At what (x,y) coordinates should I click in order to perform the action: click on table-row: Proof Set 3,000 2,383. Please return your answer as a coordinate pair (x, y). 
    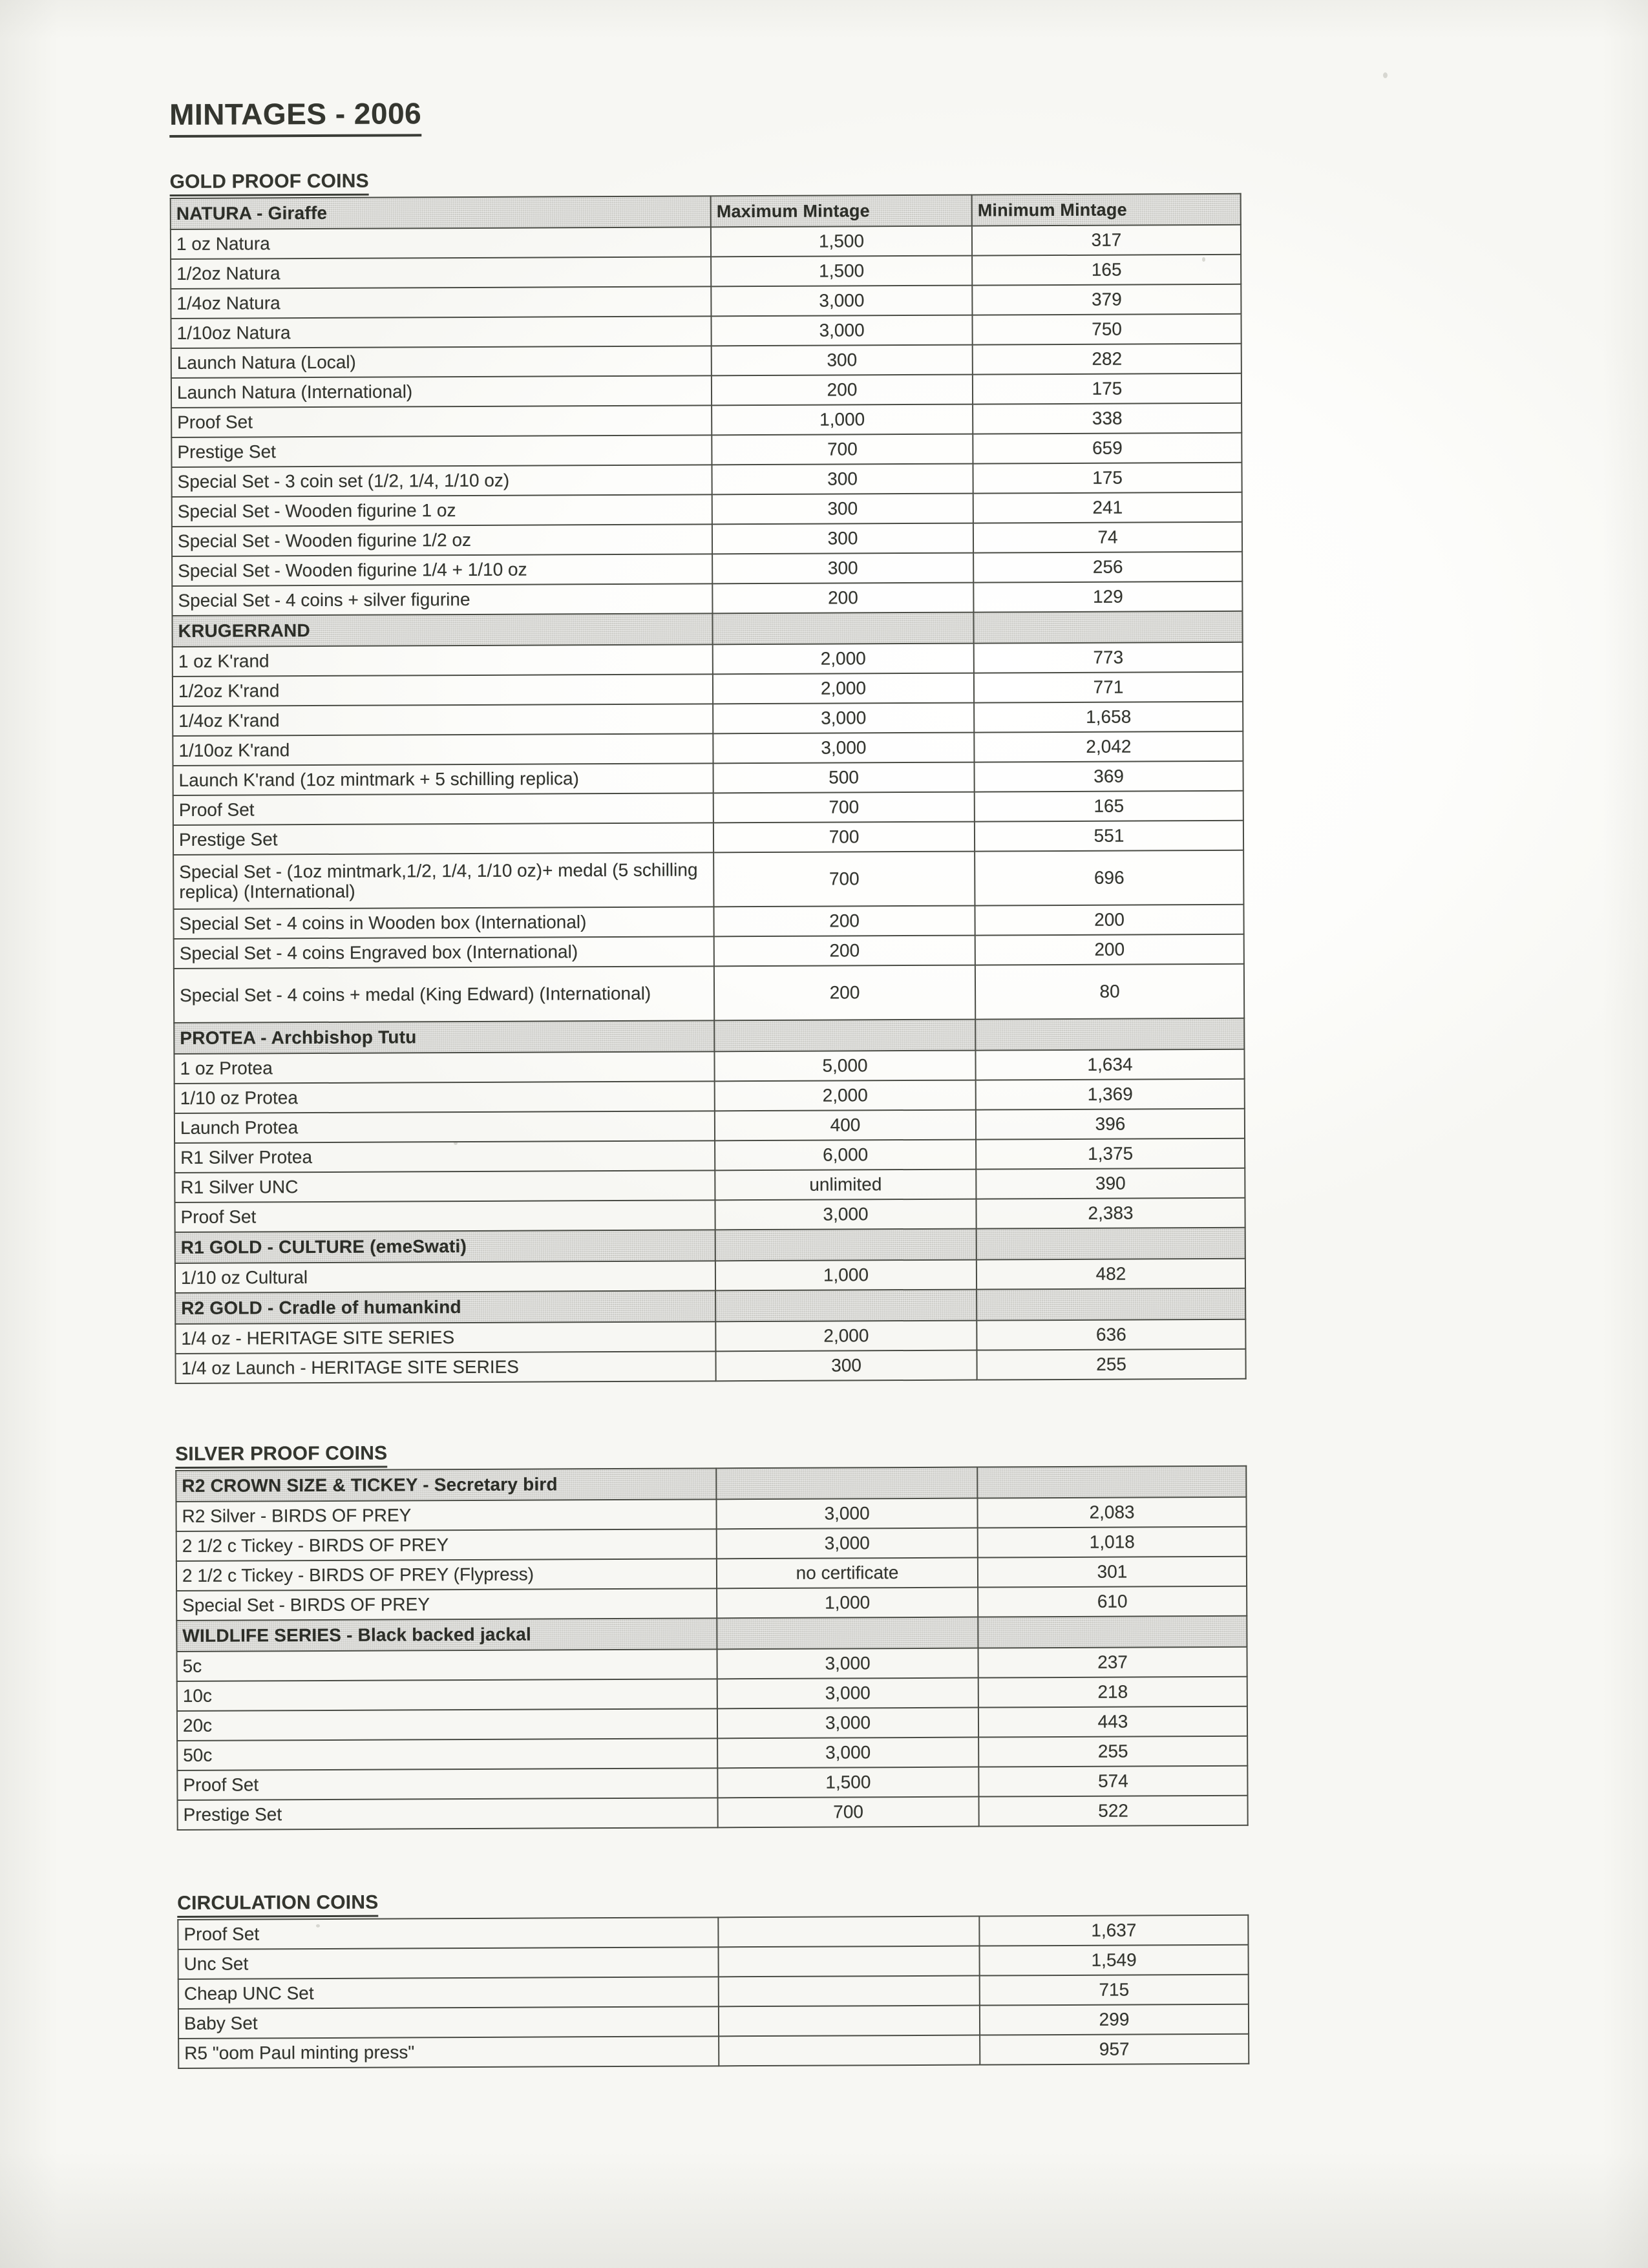
    Looking at the image, I should click on (709, 1215).